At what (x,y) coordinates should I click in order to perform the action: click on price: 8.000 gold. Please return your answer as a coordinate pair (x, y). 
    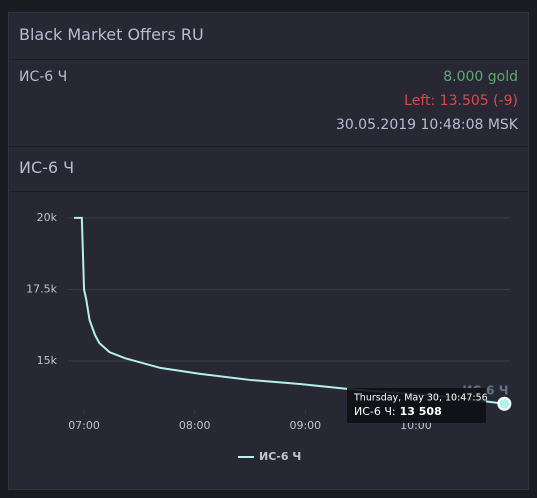
    Looking at the image, I should click on (480, 77).